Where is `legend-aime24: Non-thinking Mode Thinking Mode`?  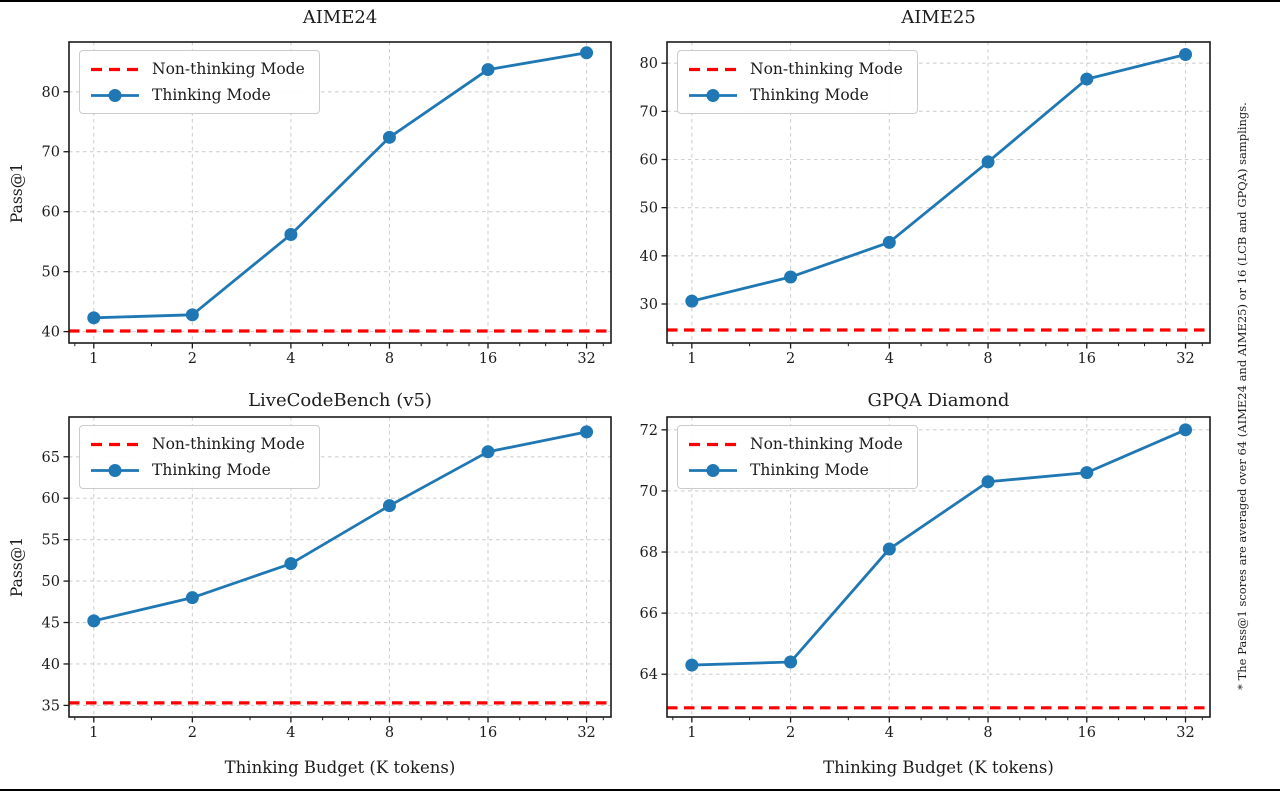
legend-aime24: Non-thinking Mode Thinking Mode is located at coordinates (199, 82).